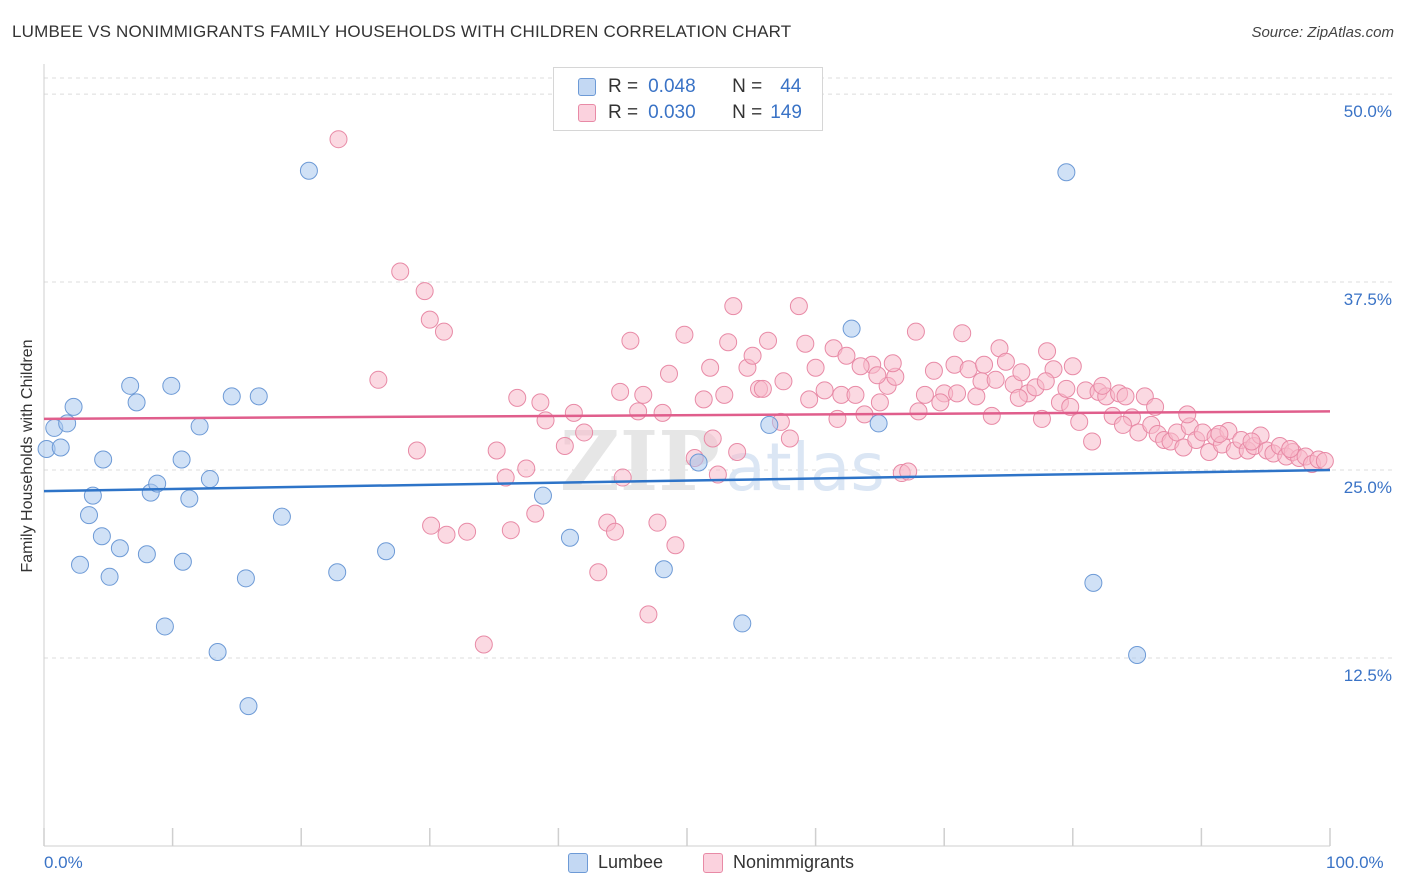 Image resolution: width=1406 pixels, height=892 pixels. Describe the element at coordinates (805, 467) in the screenshot. I see `watermark-atlas: atlas` at that location.